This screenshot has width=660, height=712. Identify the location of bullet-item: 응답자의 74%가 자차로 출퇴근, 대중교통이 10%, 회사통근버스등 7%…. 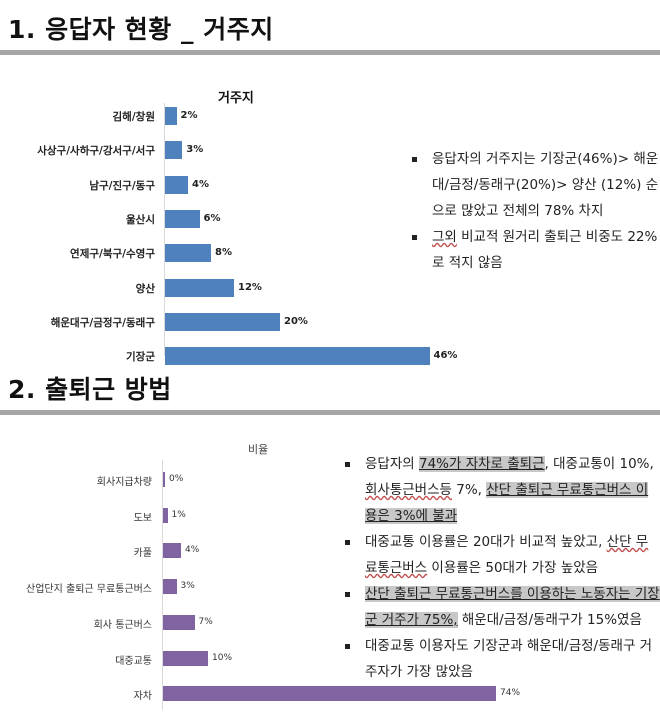
(501, 490).